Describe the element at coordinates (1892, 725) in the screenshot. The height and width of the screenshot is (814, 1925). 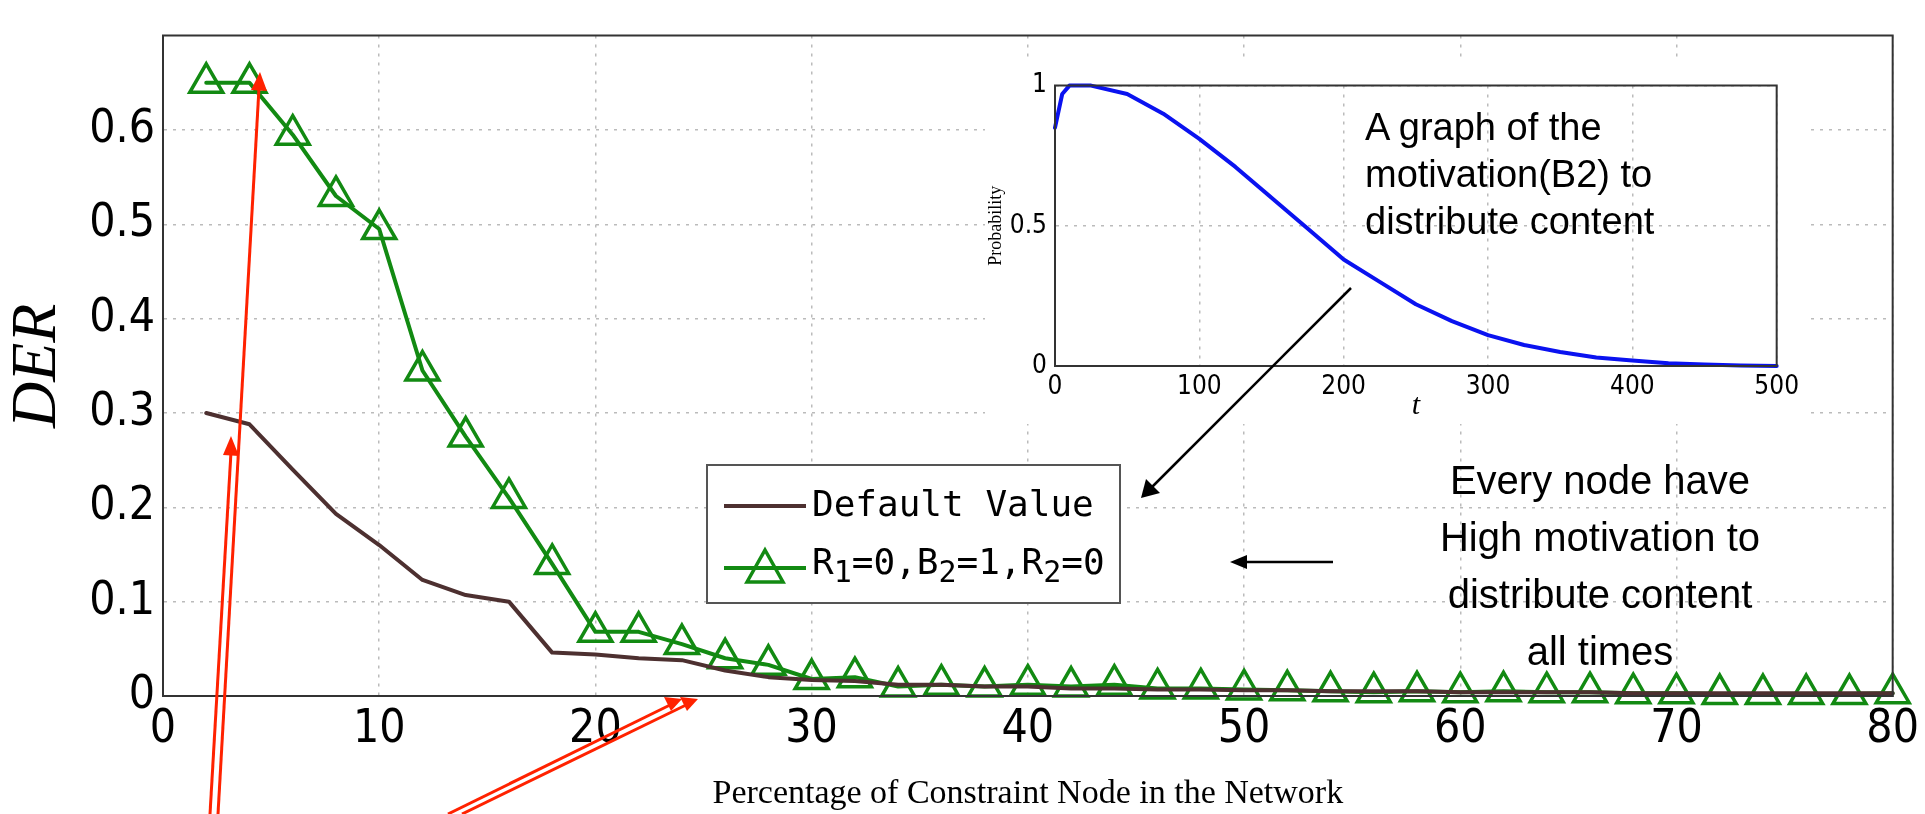
I see `x-tick-label: 80` at that location.